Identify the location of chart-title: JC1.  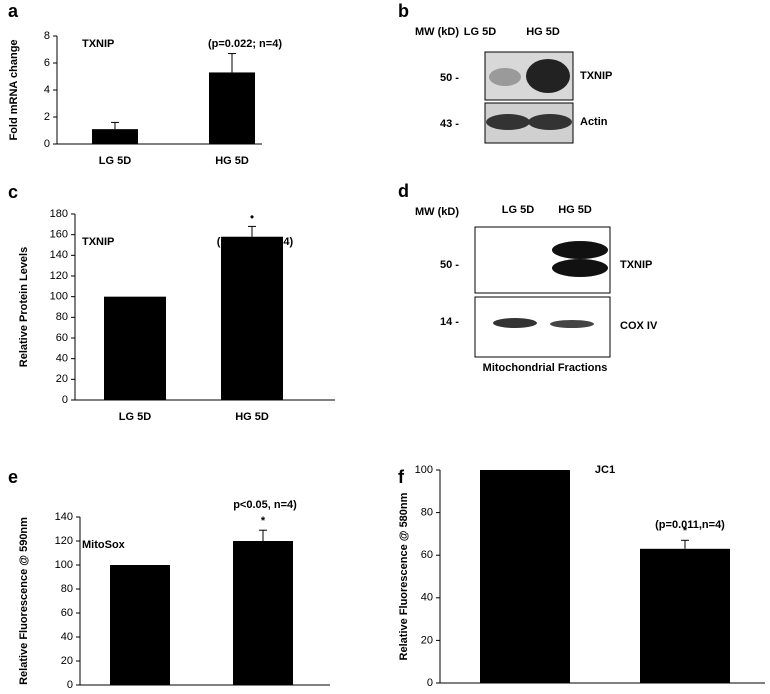
(605, 470).